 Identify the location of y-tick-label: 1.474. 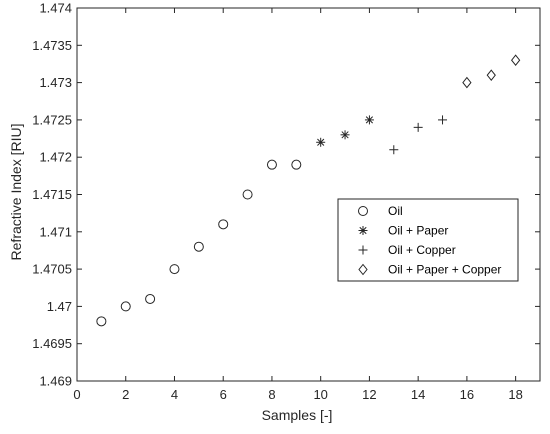
(55, 8).